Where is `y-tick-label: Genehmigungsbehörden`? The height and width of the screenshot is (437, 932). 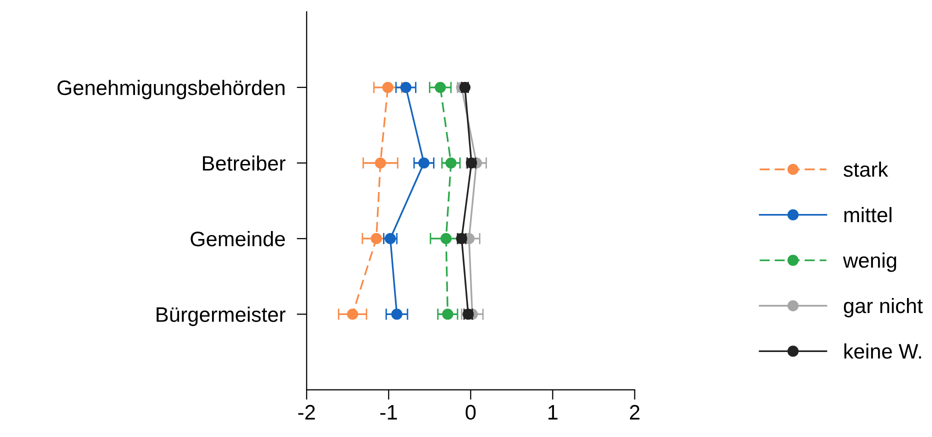
y-tick-label: Genehmigungsbehörden is located at coordinates (171, 90).